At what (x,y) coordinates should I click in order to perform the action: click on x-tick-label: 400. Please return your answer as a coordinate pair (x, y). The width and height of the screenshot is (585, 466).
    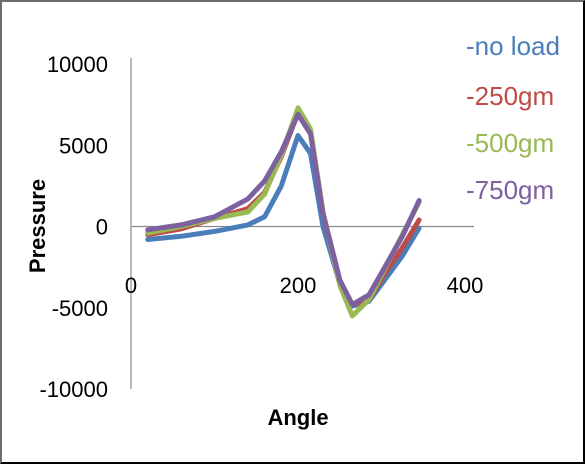
    Looking at the image, I should click on (465, 285).